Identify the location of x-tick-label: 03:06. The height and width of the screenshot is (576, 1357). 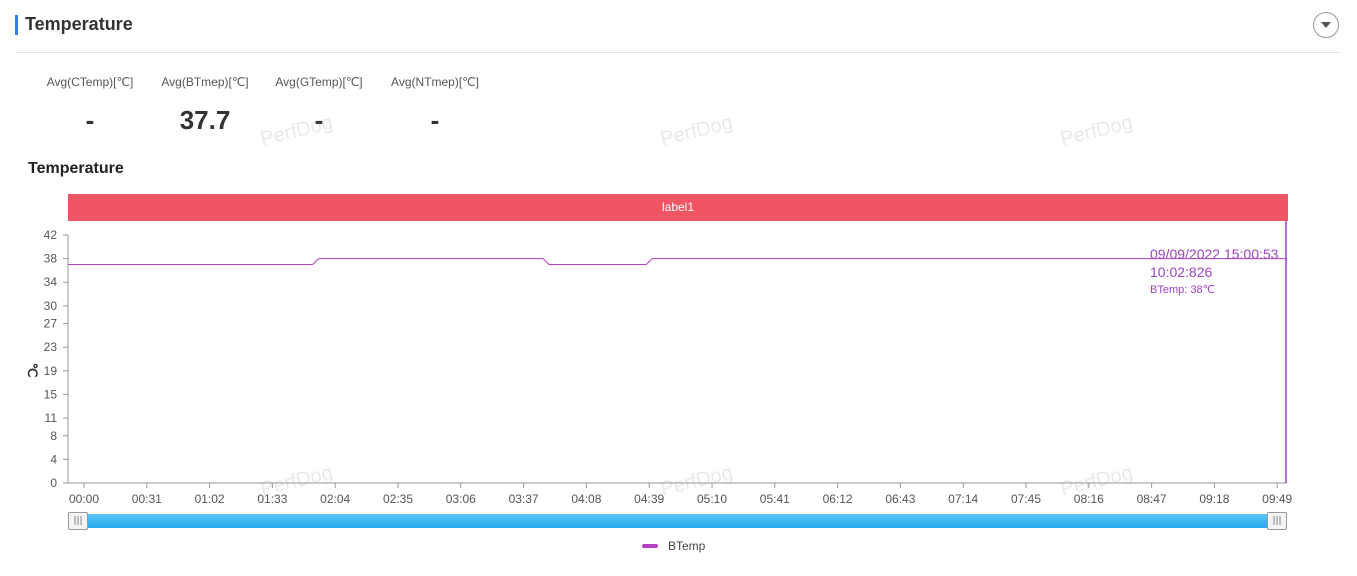
(461, 499).